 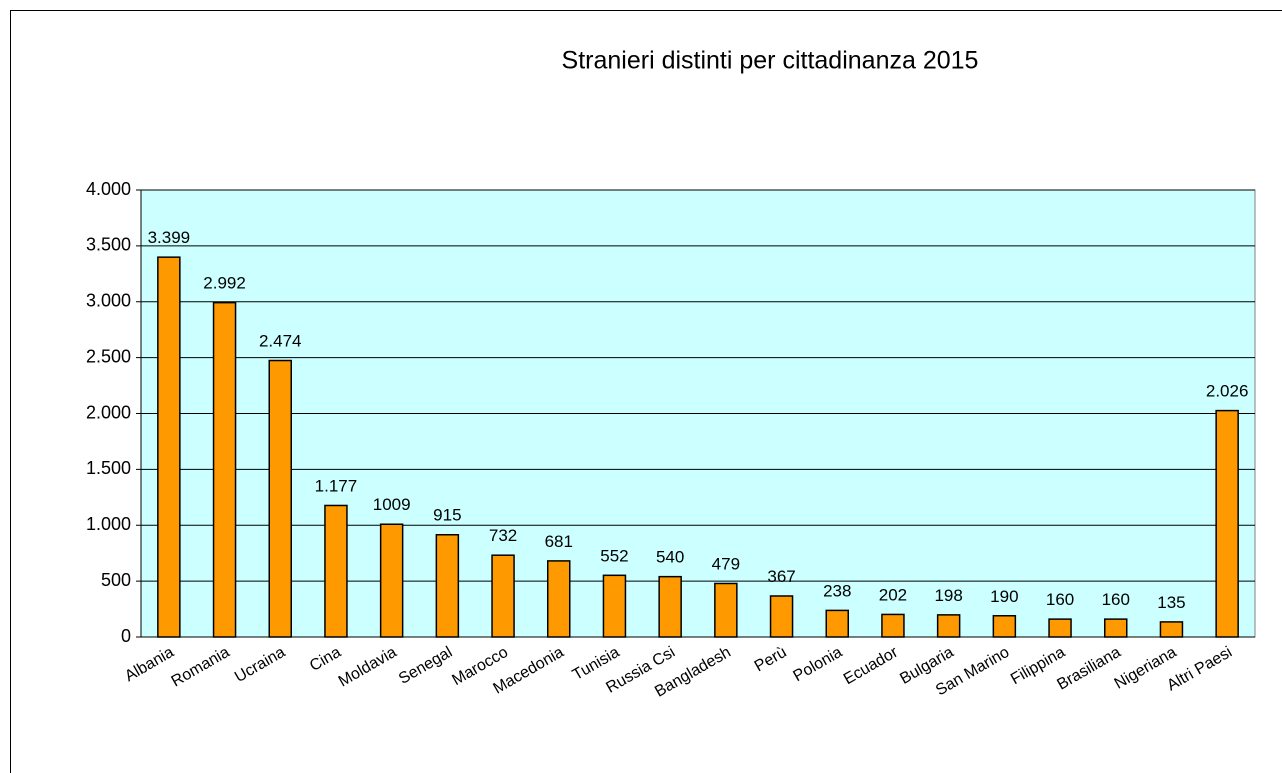 What do you see at coordinates (336, 485) in the screenshot?
I see `value-label: 1.177` at bounding box center [336, 485].